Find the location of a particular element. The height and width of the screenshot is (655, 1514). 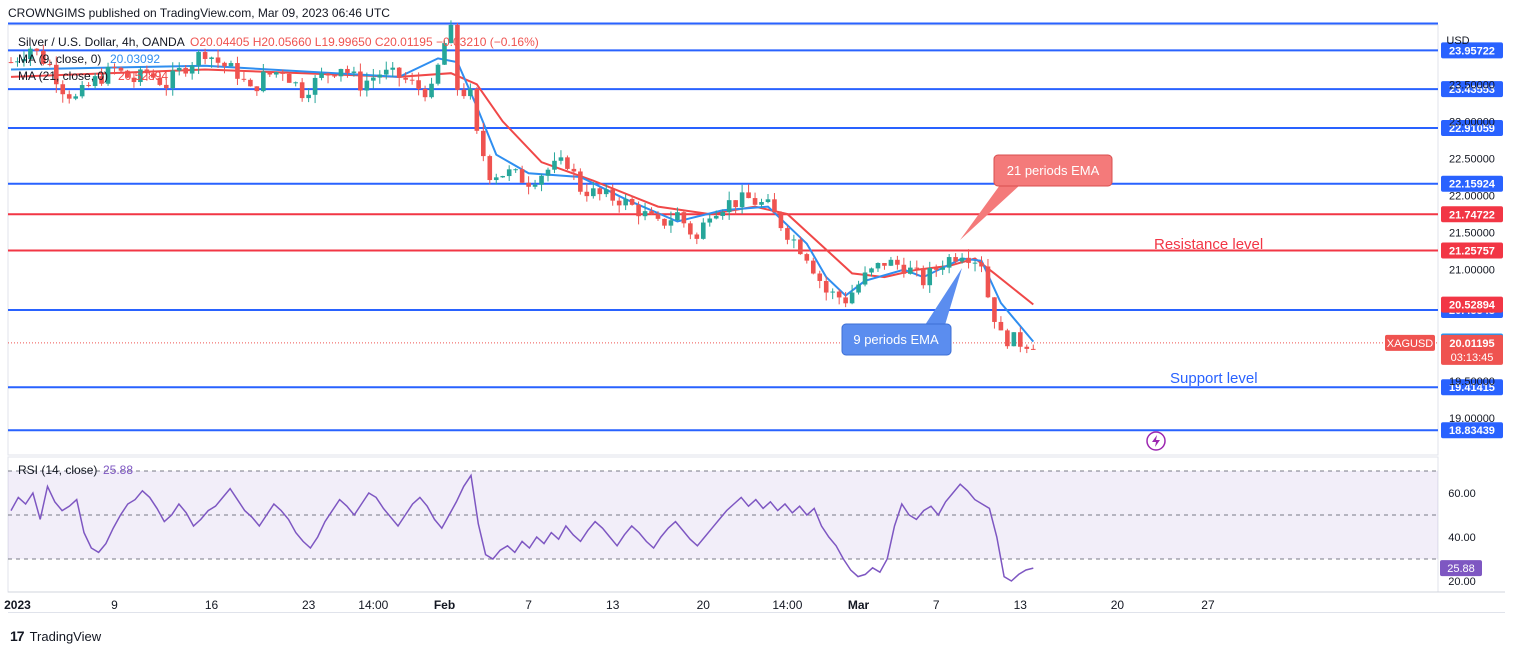

y-tick-label: 19.00000 is located at coordinates (1472, 419).